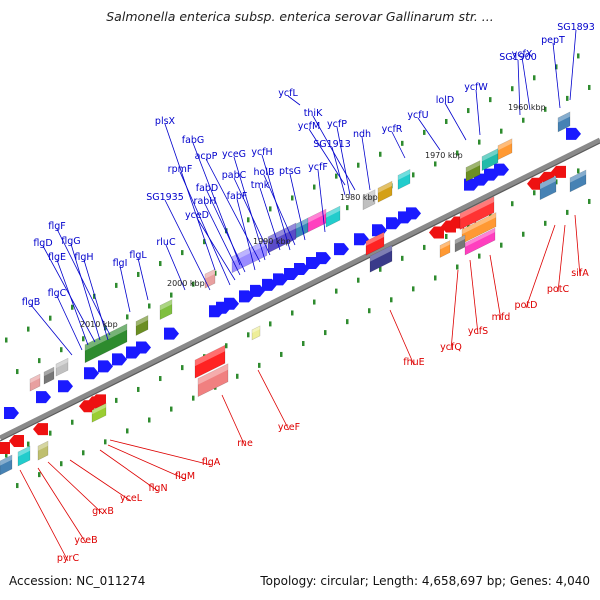 The width and height of the screenshot is (600, 600). I want to click on upper-gene-ycfl: ycfL, so click(288, 93).